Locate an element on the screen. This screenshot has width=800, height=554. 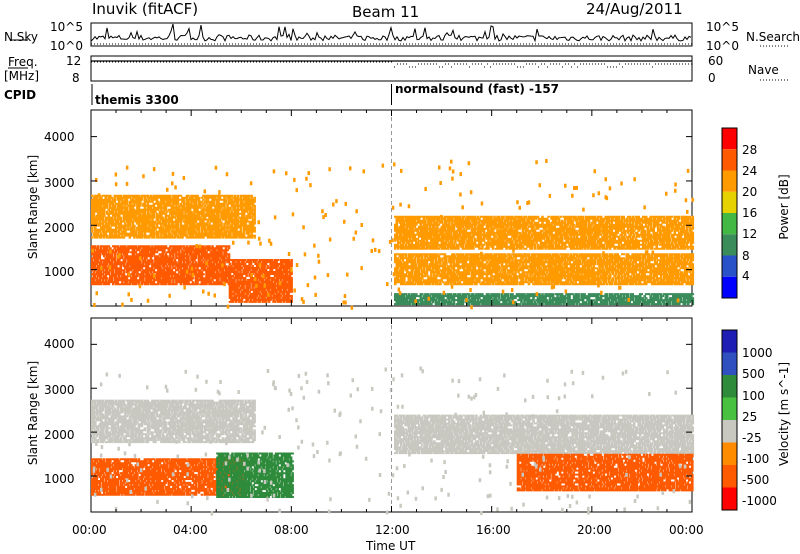
noise-panel-frame is located at coordinates (391, 34).